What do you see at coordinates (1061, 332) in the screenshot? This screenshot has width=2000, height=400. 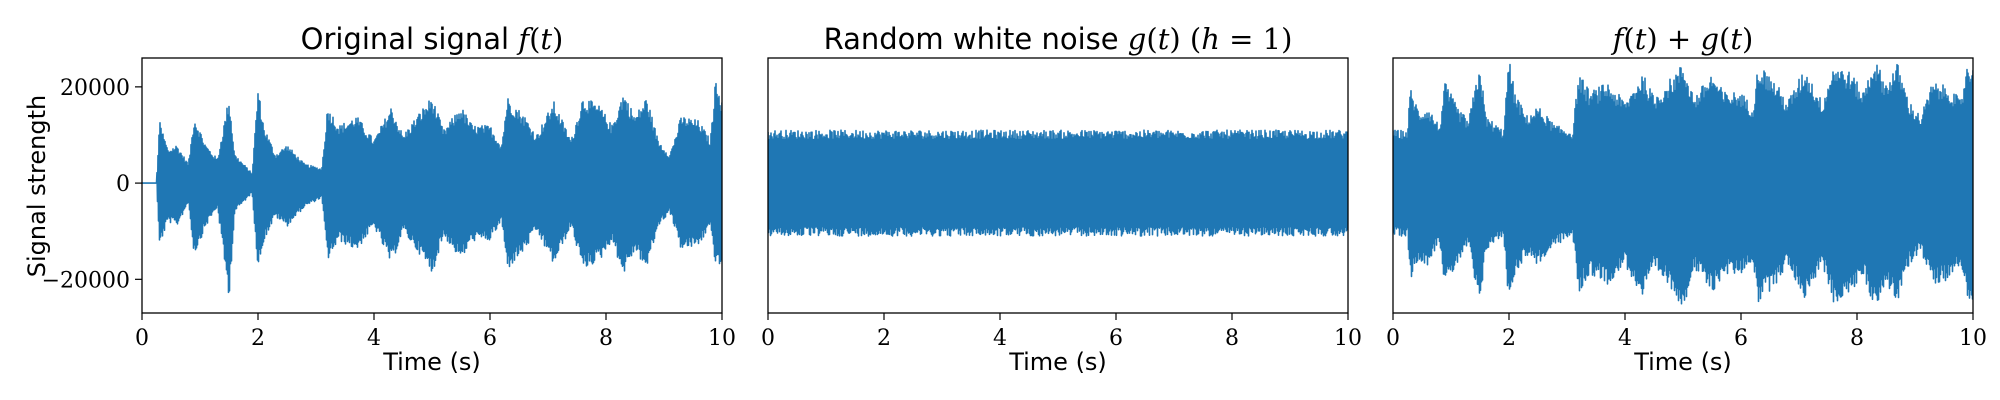 I see `ticks-2: 0 2 4 6 8 10` at bounding box center [1061, 332].